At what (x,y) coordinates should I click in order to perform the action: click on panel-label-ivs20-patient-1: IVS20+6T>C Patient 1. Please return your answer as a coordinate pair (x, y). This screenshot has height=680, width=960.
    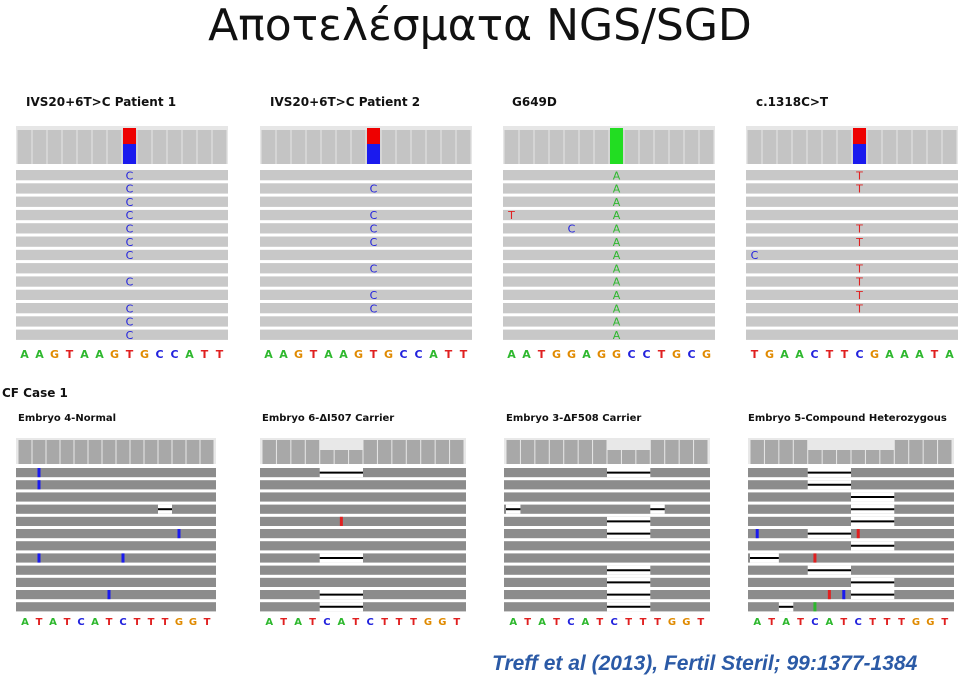
    Looking at the image, I should click on (101, 102).